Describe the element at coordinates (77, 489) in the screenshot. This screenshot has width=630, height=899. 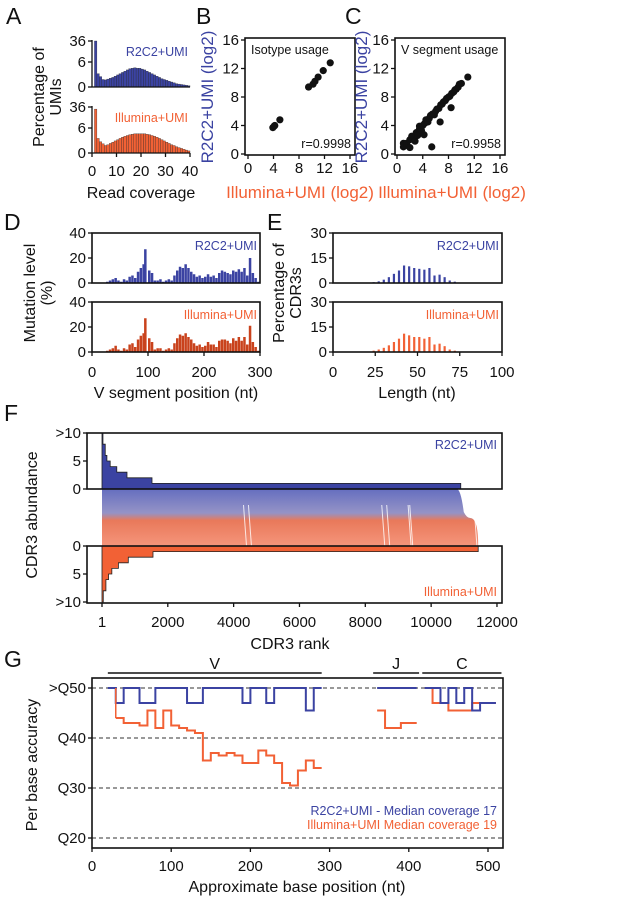
I see `f-y-tick-label: 0` at that location.